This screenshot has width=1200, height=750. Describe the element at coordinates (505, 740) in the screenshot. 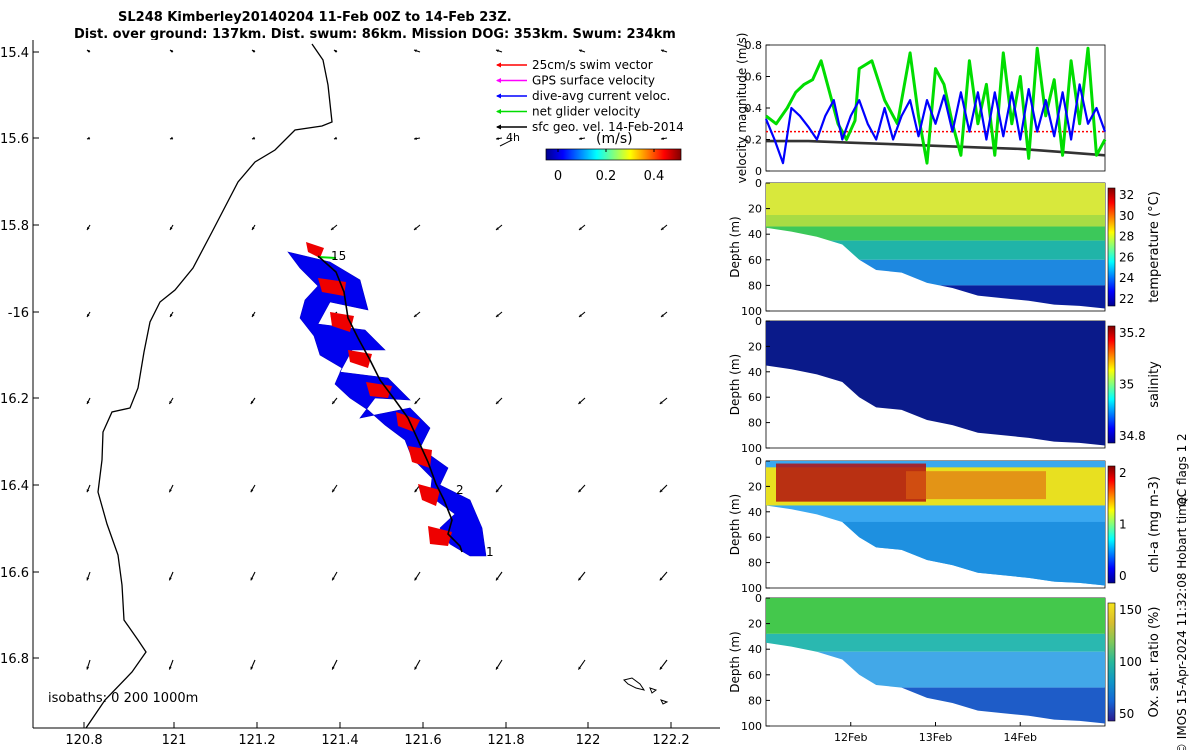

I see `map-x-tick-label: 121.8` at that location.